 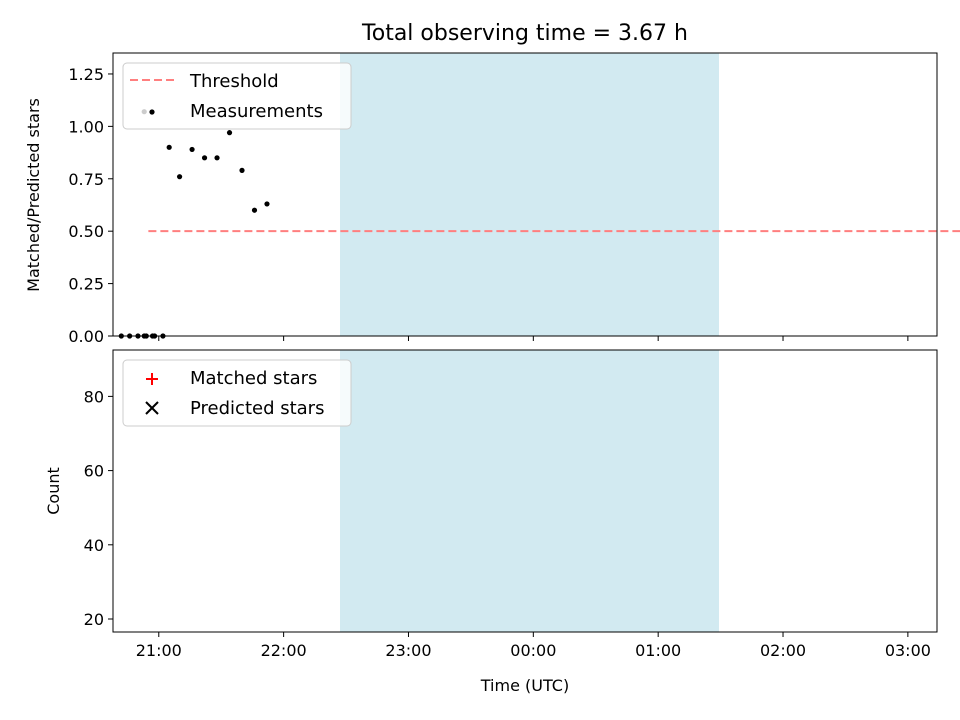 What do you see at coordinates (234, 81) in the screenshot?
I see `legend-threshold-label: Threshold` at bounding box center [234, 81].